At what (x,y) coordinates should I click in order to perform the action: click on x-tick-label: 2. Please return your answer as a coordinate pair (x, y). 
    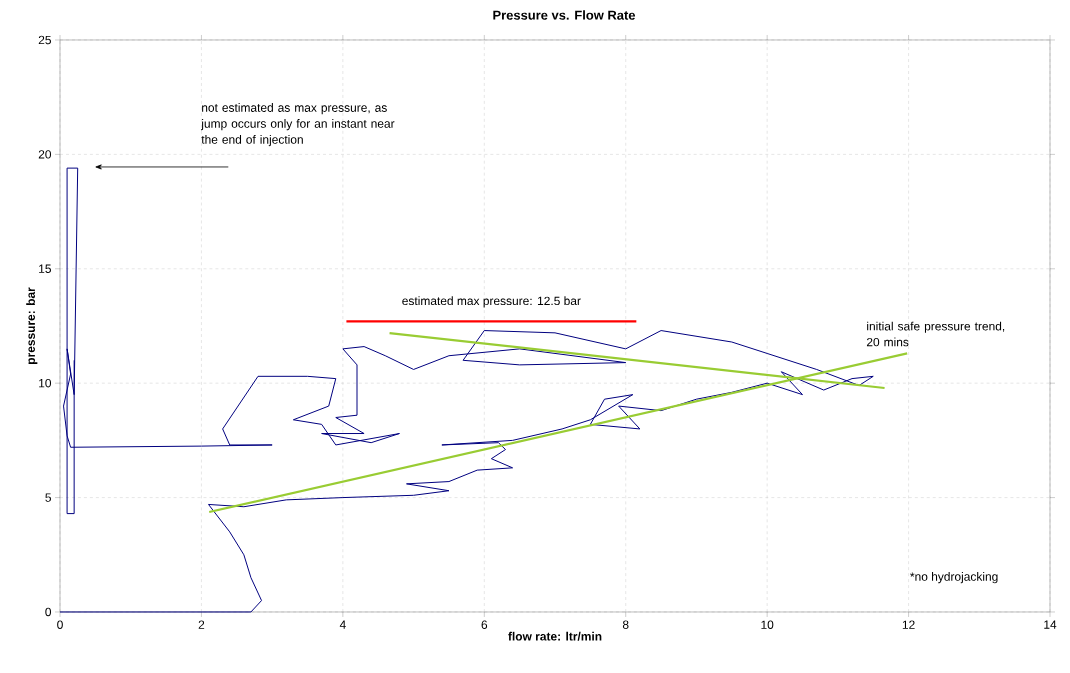
    Looking at the image, I should click on (201, 624).